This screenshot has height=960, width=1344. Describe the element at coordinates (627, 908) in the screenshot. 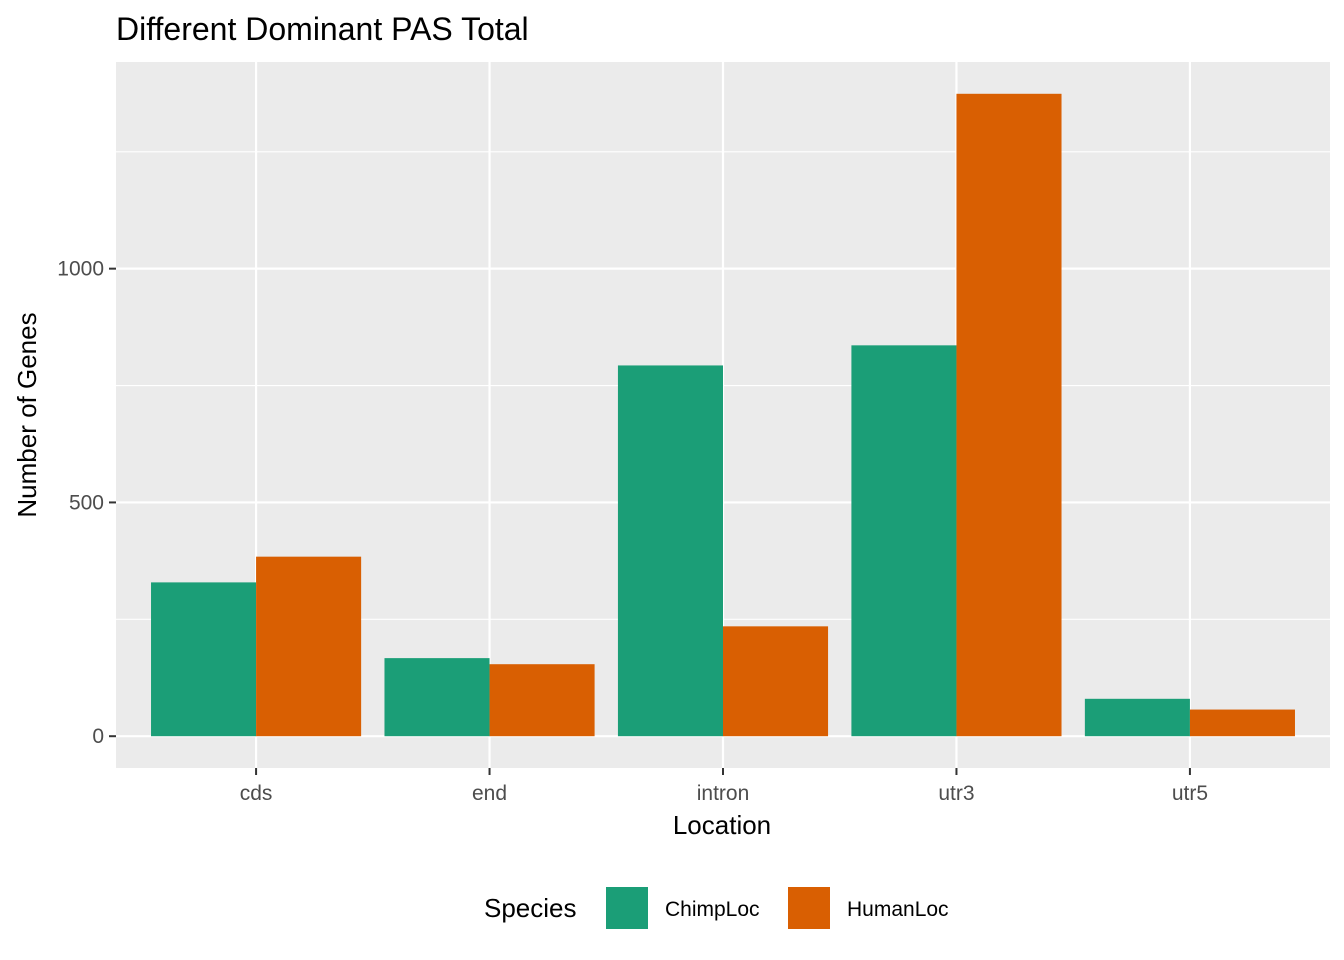

I see `legend-key-ChimpLoc` at that location.